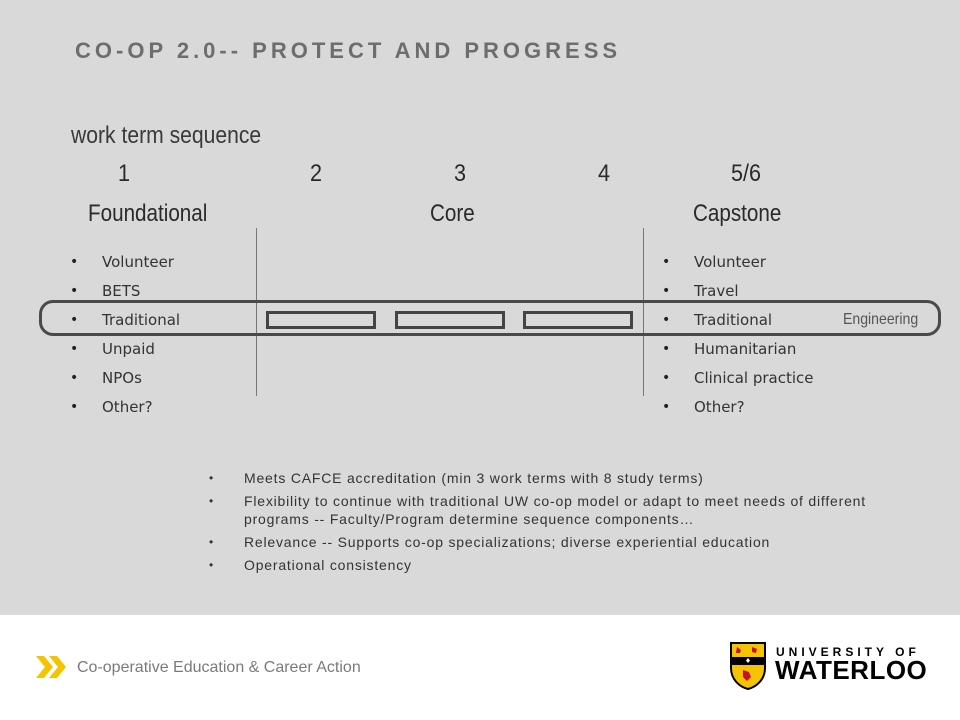 Image resolution: width=960 pixels, height=720 pixels. Describe the element at coordinates (736, 382) in the screenshot. I see `capstone-option: Clinical practice` at that location.